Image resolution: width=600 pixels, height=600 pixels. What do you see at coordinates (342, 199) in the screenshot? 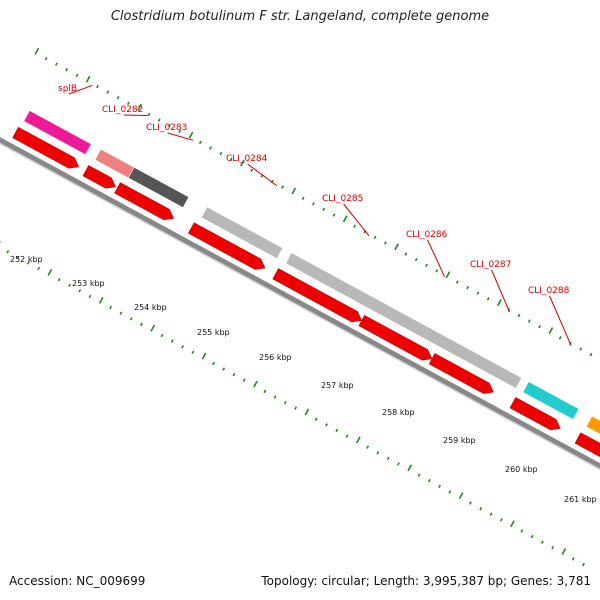
I see `gene-label: CLI_0285` at bounding box center [342, 199].